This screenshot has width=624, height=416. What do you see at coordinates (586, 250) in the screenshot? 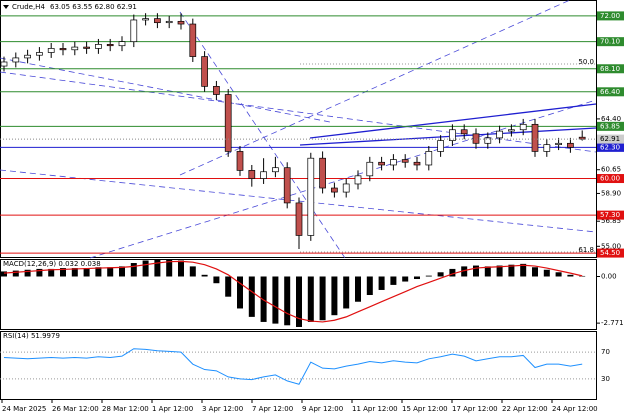
I see `fib-label: 61.8` at bounding box center [586, 250].